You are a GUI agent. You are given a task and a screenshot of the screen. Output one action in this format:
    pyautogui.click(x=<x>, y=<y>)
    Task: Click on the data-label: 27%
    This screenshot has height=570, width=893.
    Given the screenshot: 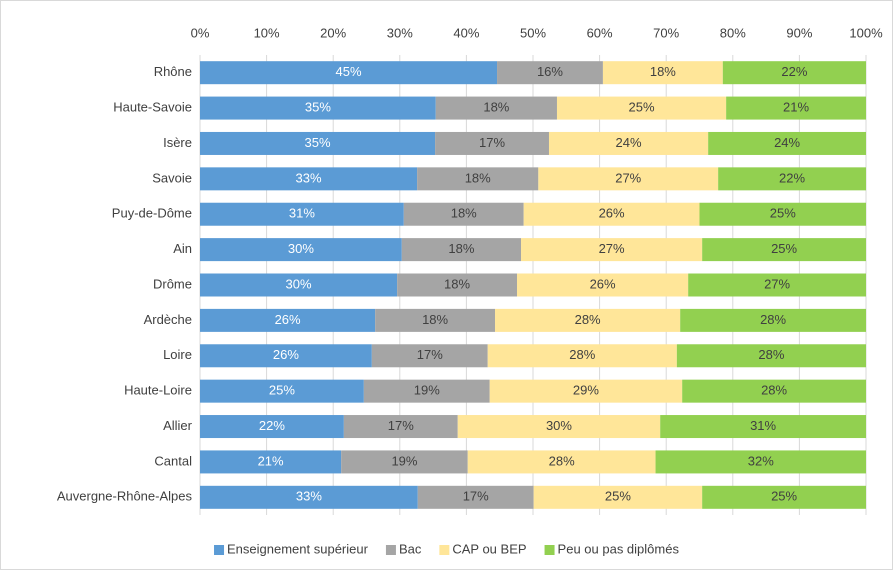 What is the action you would take?
    pyautogui.click(x=612, y=248)
    